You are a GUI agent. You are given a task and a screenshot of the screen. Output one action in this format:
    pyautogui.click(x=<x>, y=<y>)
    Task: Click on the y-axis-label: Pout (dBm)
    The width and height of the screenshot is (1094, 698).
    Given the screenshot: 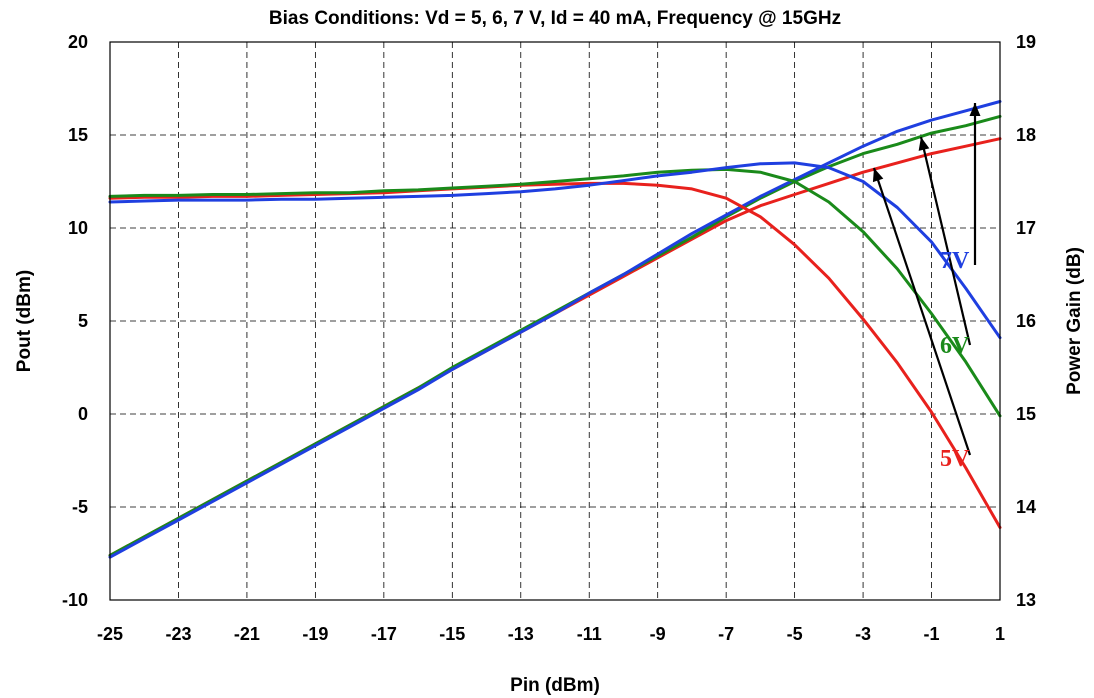 What is the action you would take?
    pyautogui.click(x=24, y=321)
    